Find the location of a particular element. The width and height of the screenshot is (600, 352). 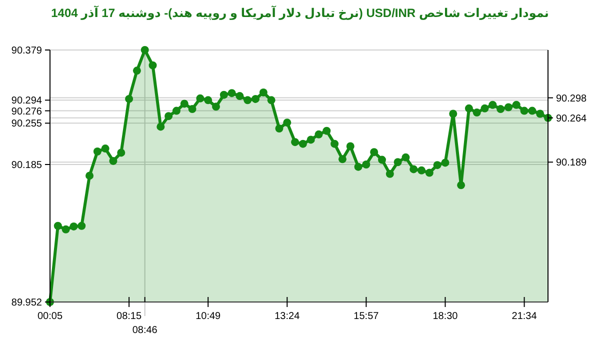

x-tick-label: 08:46 is located at coordinates (145, 330).